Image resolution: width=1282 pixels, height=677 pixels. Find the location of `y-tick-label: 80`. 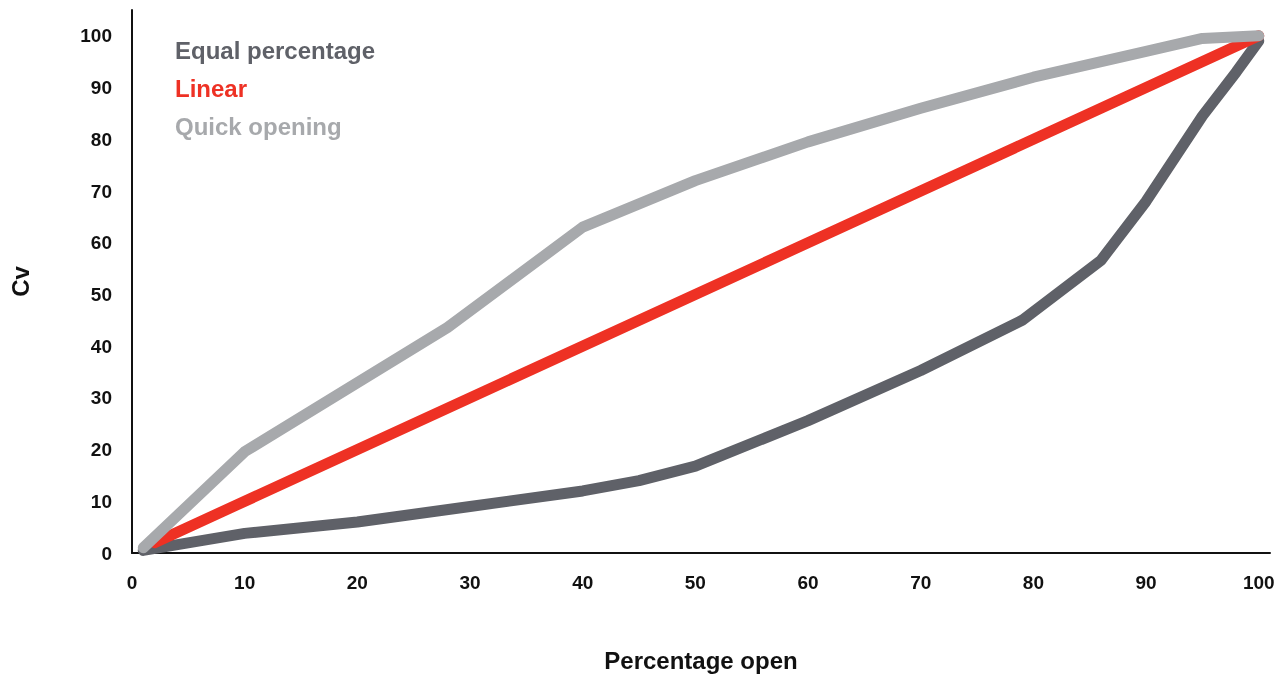

y-tick-label: 80 is located at coordinates (101, 139).